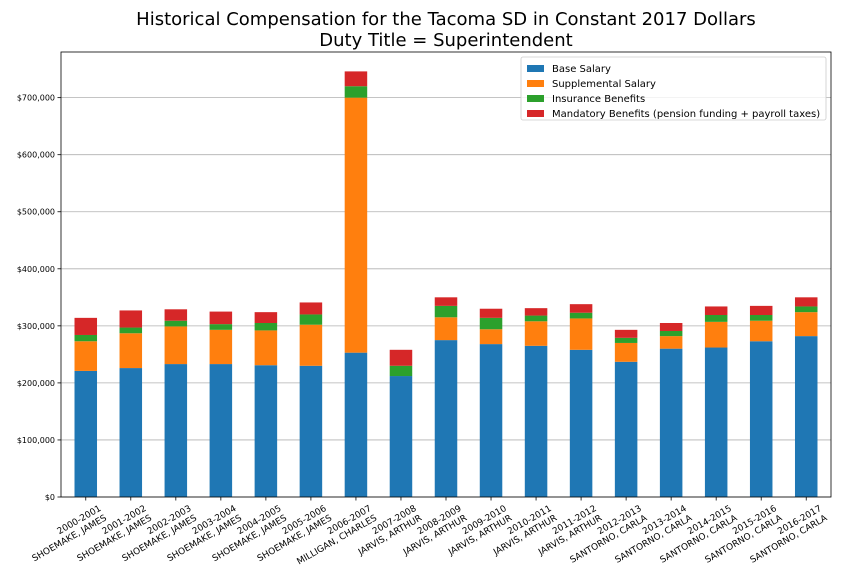  Describe the element at coordinates (36, 383) in the screenshot. I see `y-tick-label: $200,000` at that location.